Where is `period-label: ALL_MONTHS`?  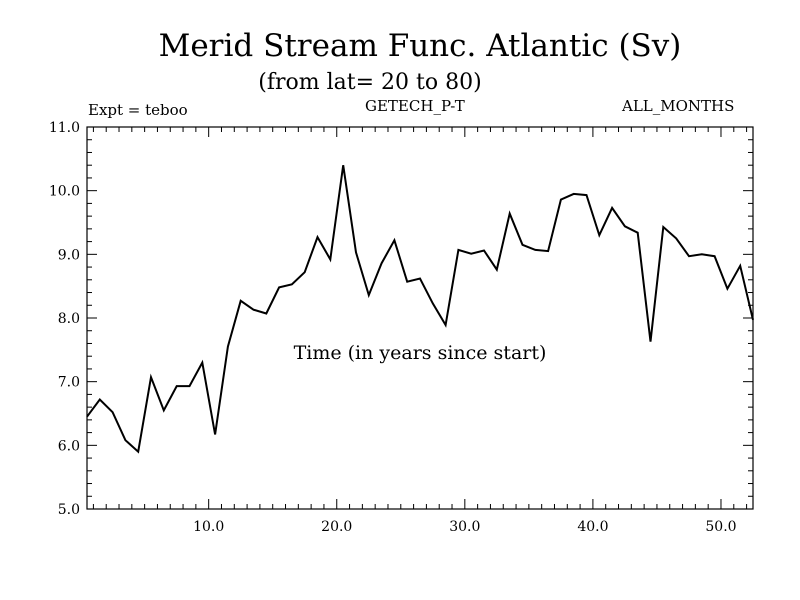 period-label: ALL_MONTHS is located at coordinates (678, 106).